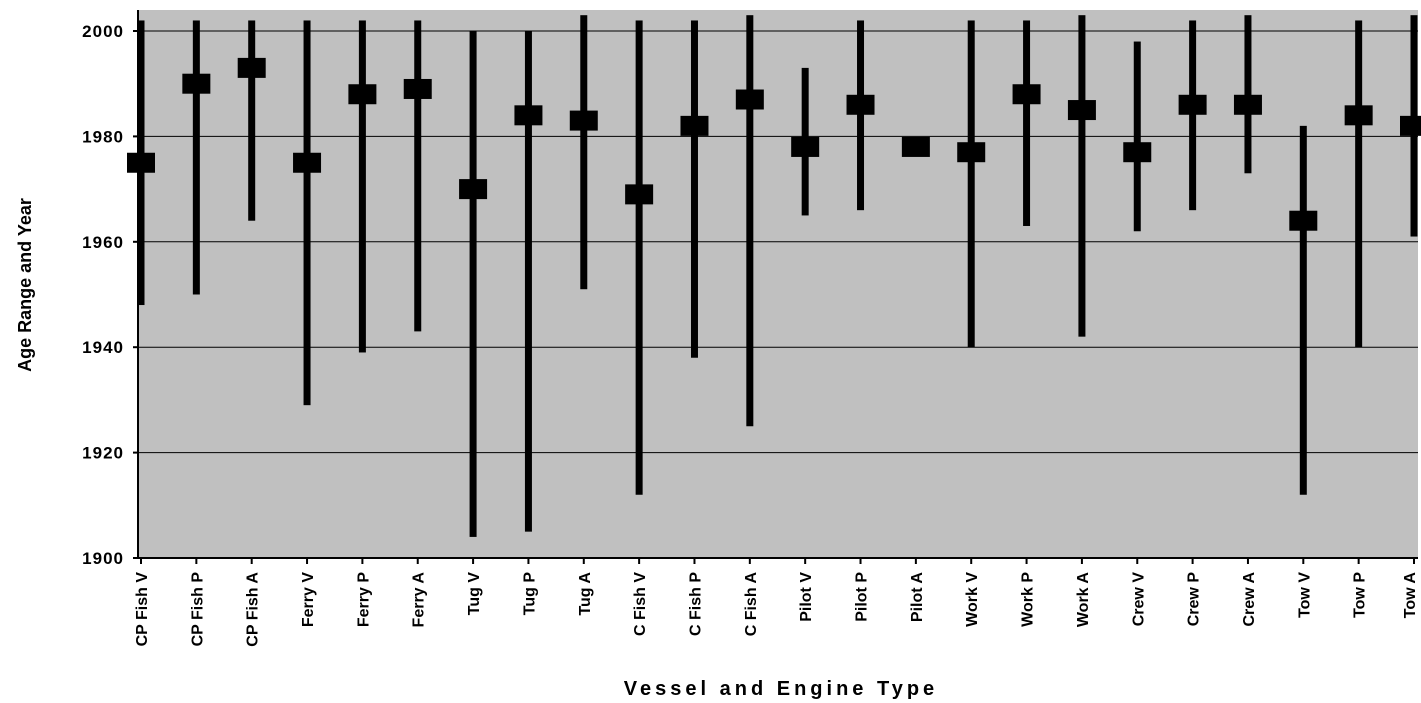  I want to click on y-tick-label: 1980, so click(103, 136).